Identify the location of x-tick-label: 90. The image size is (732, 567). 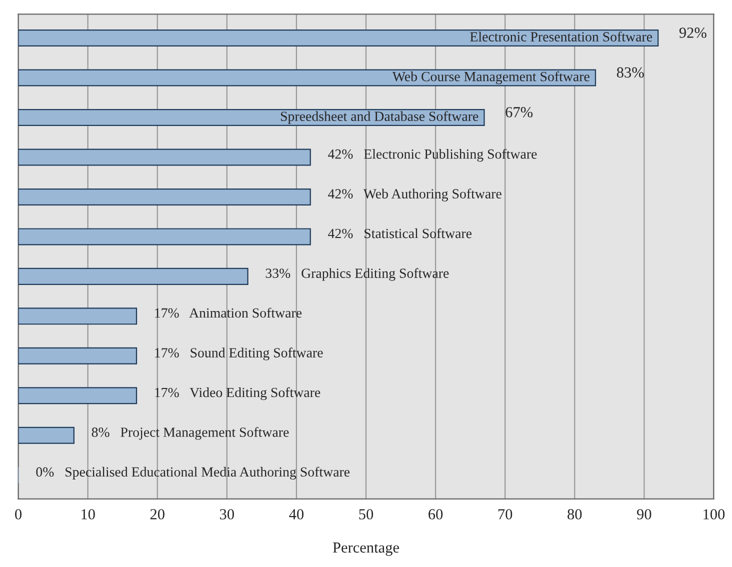
(644, 514).